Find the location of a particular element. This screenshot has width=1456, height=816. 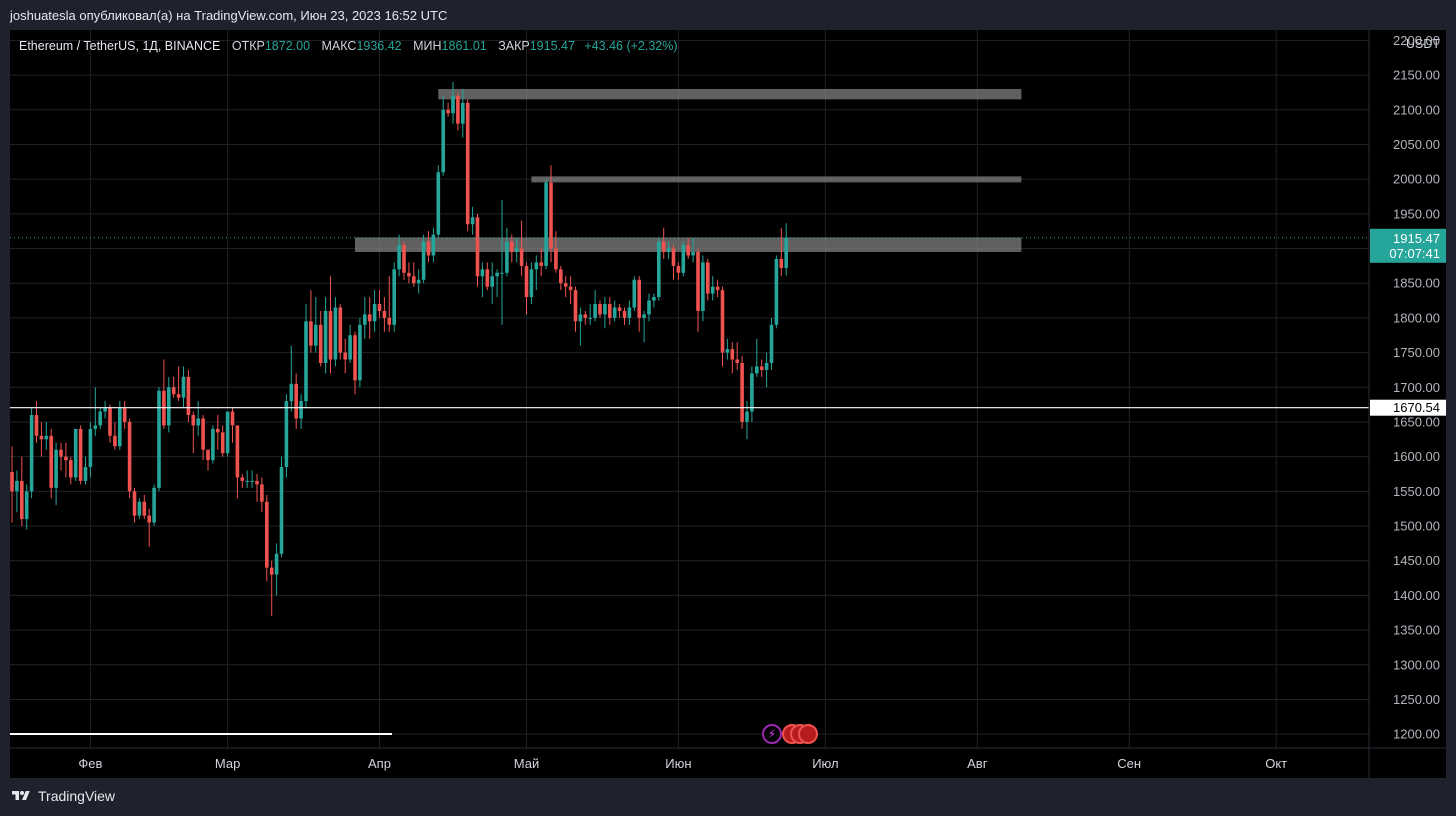

low-value: 1861.01 is located at coordinates (464, 46).